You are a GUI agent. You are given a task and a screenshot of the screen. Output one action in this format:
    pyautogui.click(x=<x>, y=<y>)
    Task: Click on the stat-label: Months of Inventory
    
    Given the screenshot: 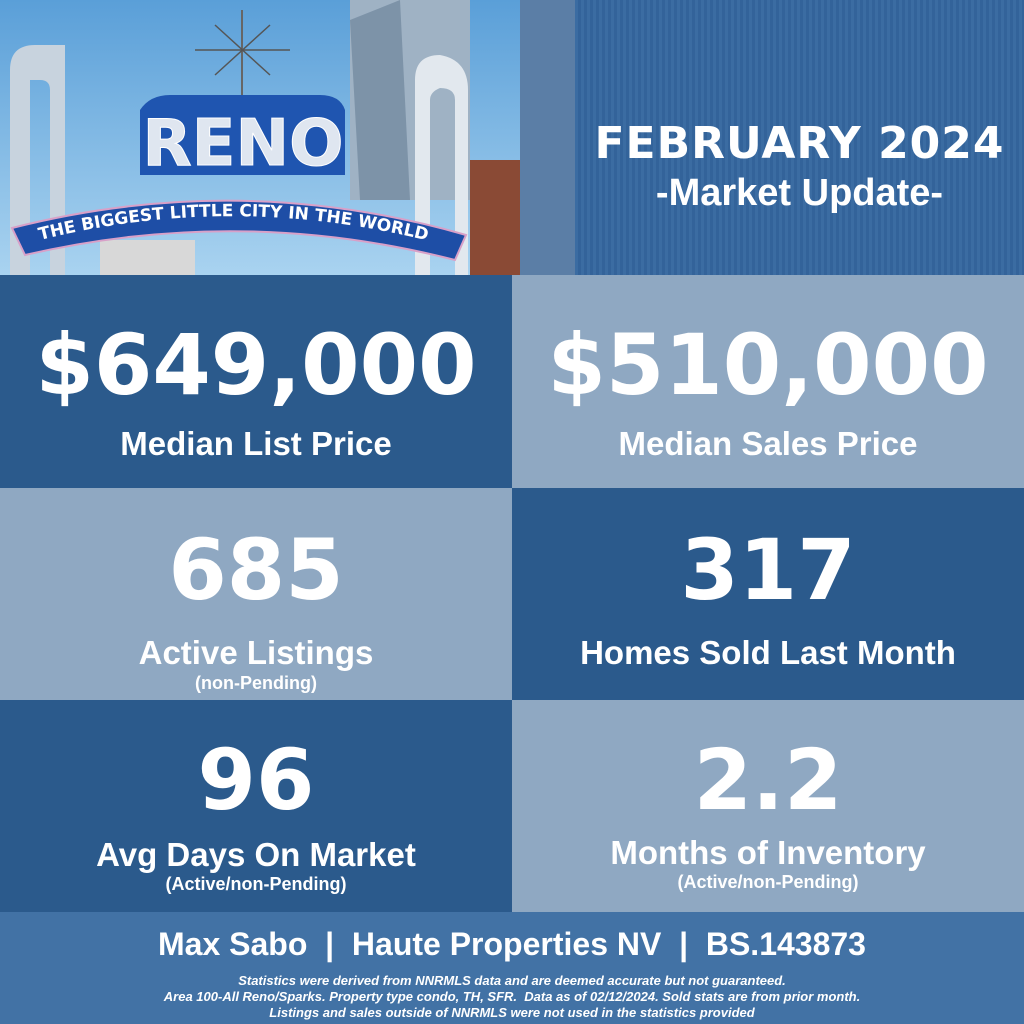 What is the action you would take?
    pyautogui.click(x=768, y=852)
    